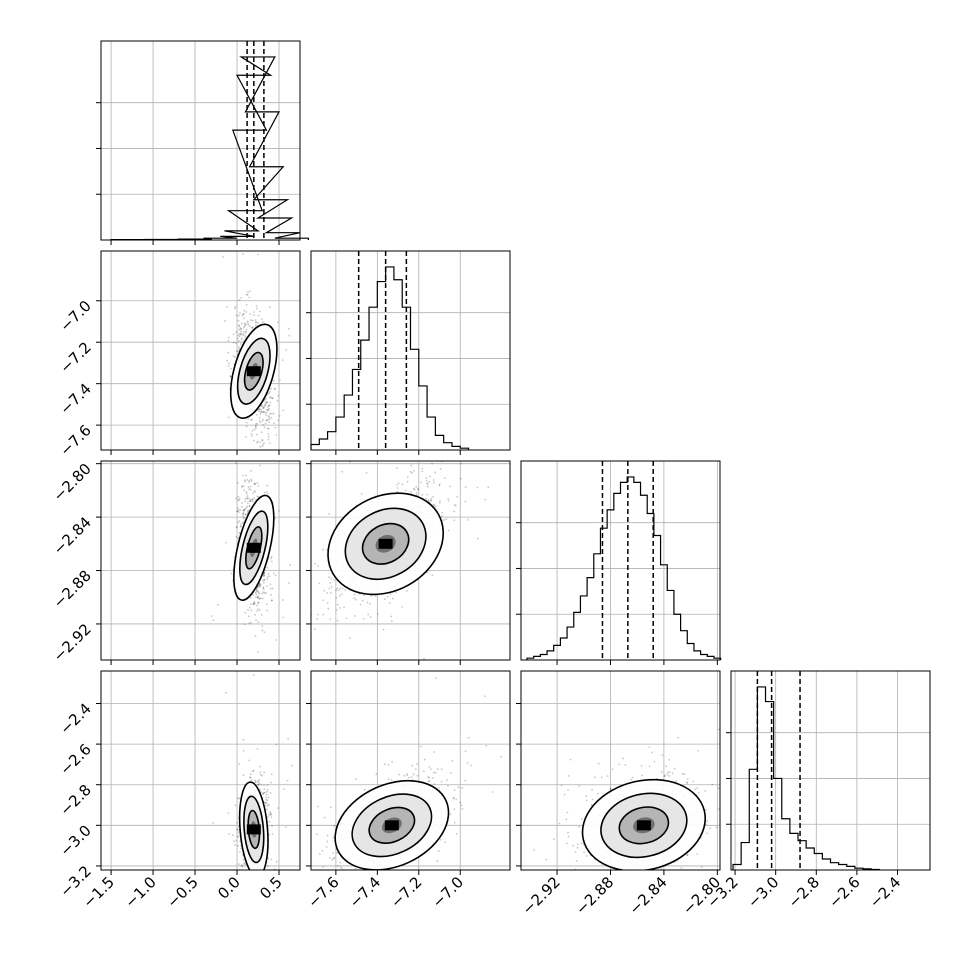  What do you see at coordinates (75, 719) in the screenshot?
I see `y-tick-label: −2.4` at bounding box center [75, 719].